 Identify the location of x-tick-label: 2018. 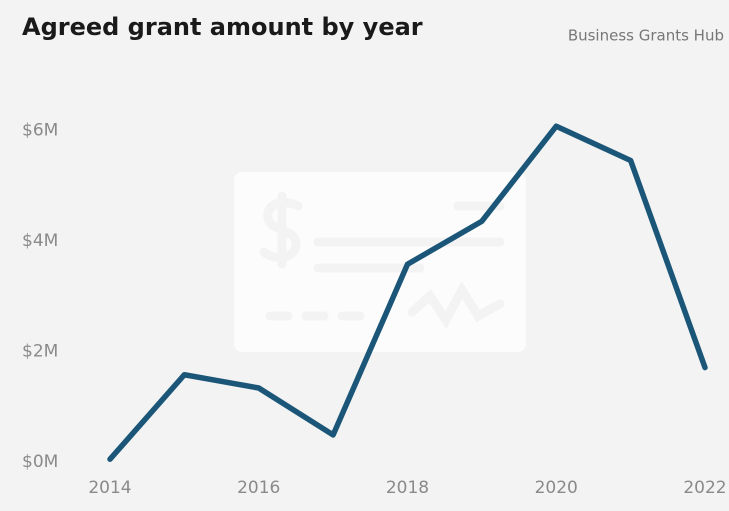
(407, 488).